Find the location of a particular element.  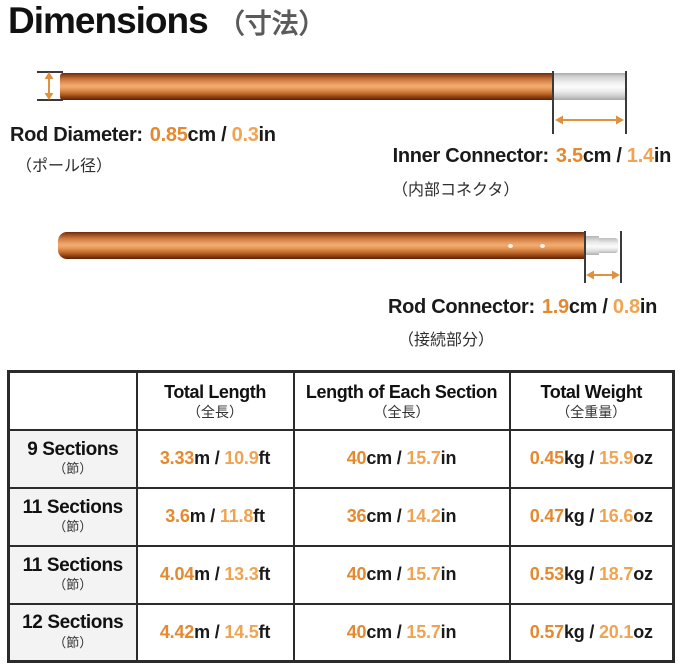

cell-total-length: 3.33m / 10.9ft is located at coordinates (215, 458).